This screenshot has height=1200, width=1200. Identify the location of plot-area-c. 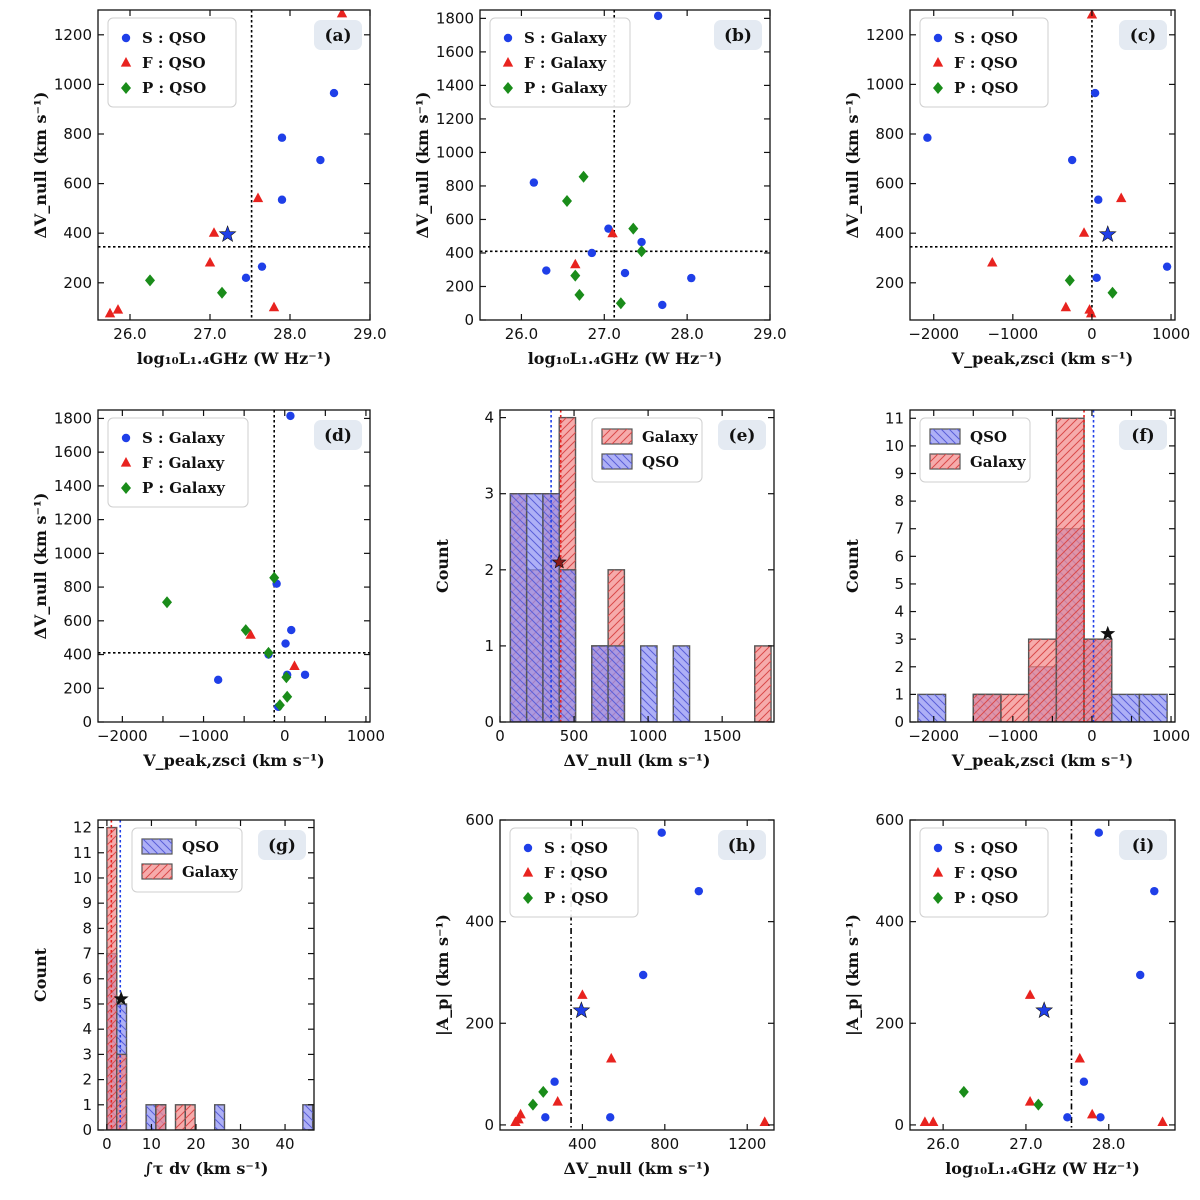
(1042, 165).